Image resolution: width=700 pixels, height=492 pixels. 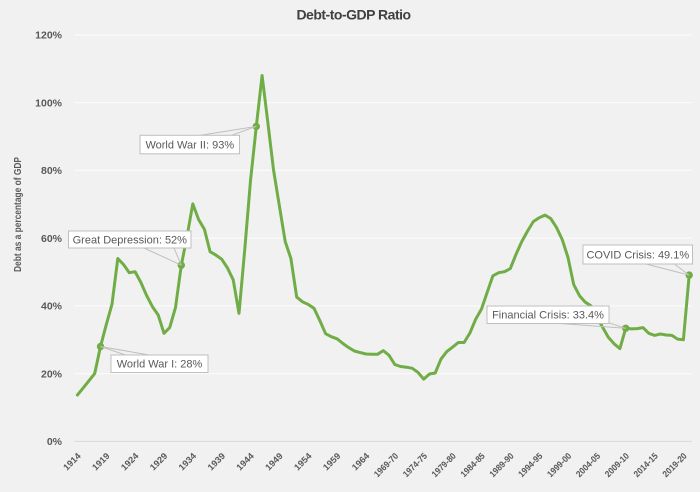 What do you see at coordinates (18, 214) in the screenshot?
I see `svg-text: Debt as a percentage of GDP` at bounding box center [18, 214].